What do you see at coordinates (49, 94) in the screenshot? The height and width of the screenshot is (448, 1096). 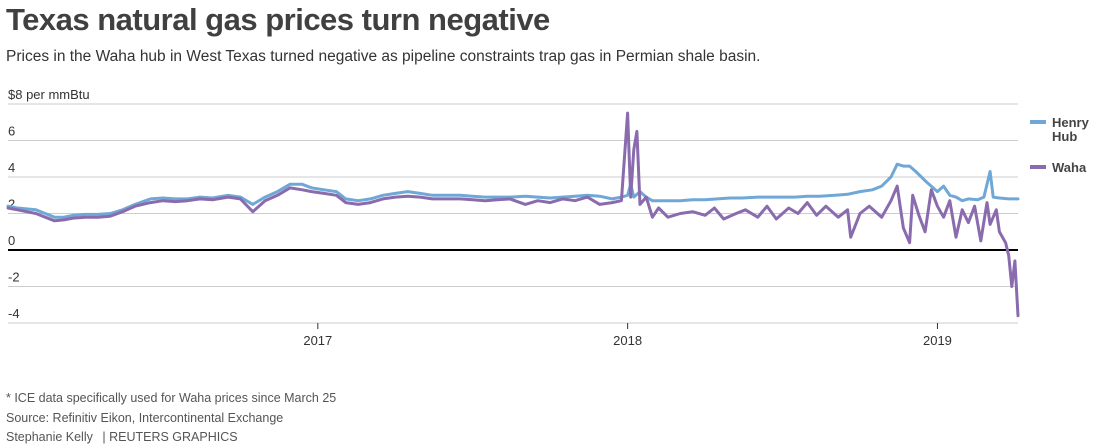 I see `y-tick-label: $8 per mmBtu` at bounding box center [49, 94].